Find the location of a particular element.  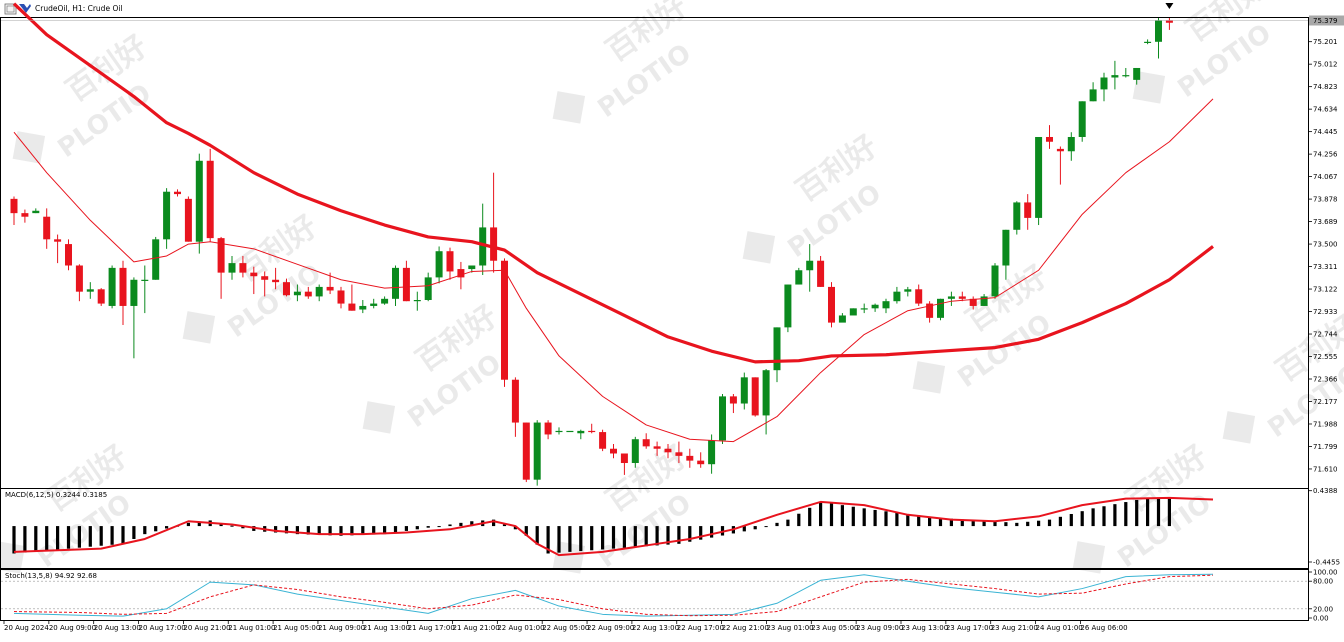

time-tick-label-14: 22 Aug 13:00 is located at coordinates (655, 628).